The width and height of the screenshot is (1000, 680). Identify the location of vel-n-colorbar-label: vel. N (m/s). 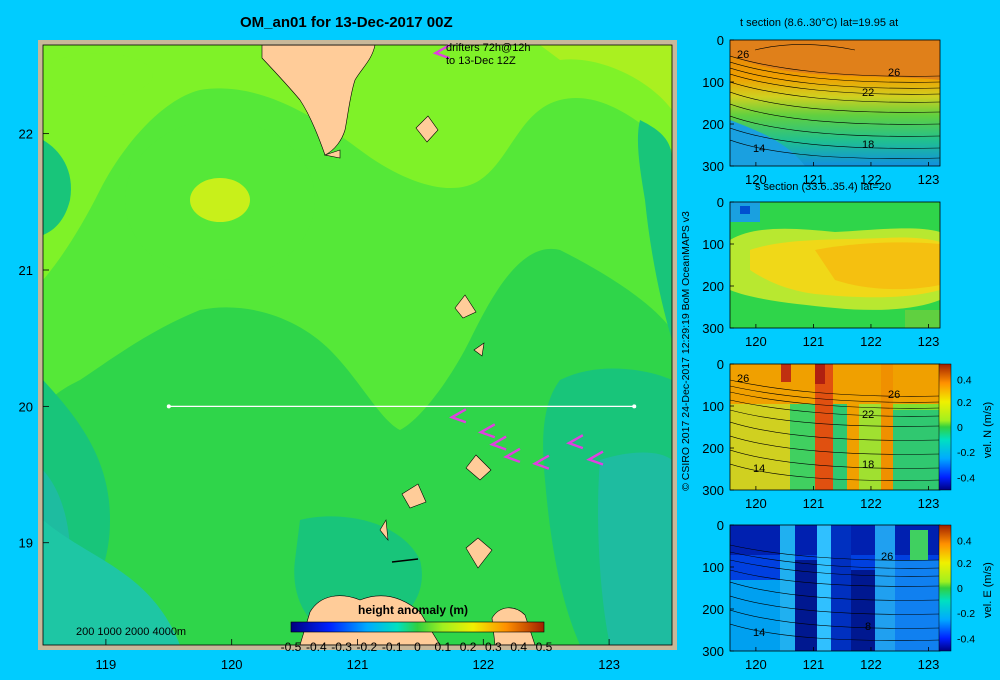
(988, 430).